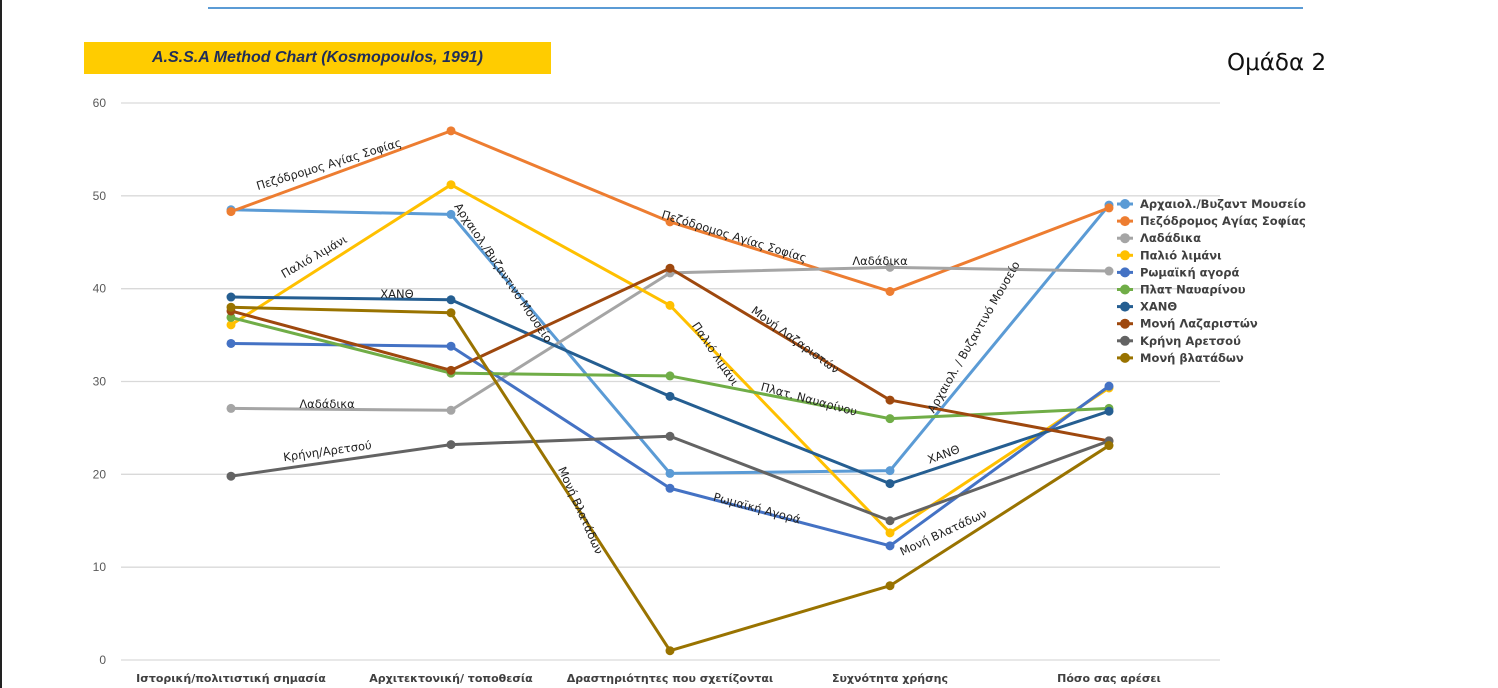  Describe the element at coordinates (100, 289) in the screenshot. I see `y-tick-label: 40` at that location.